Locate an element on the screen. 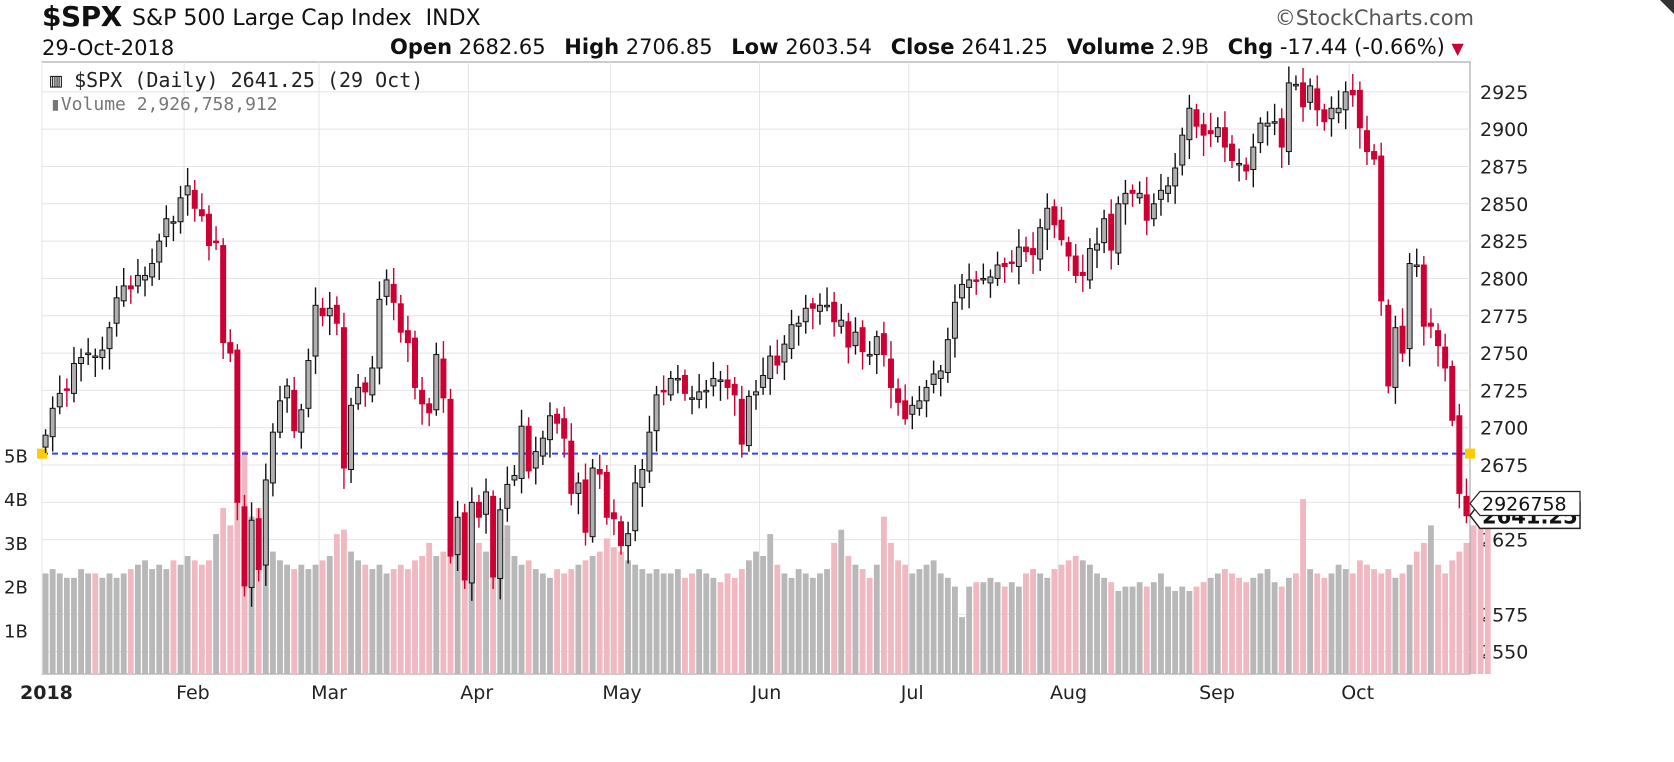 The height and width of the screenshot is (762, 1674). volume-tick-label: 4B is located at coordinates (16, 500).